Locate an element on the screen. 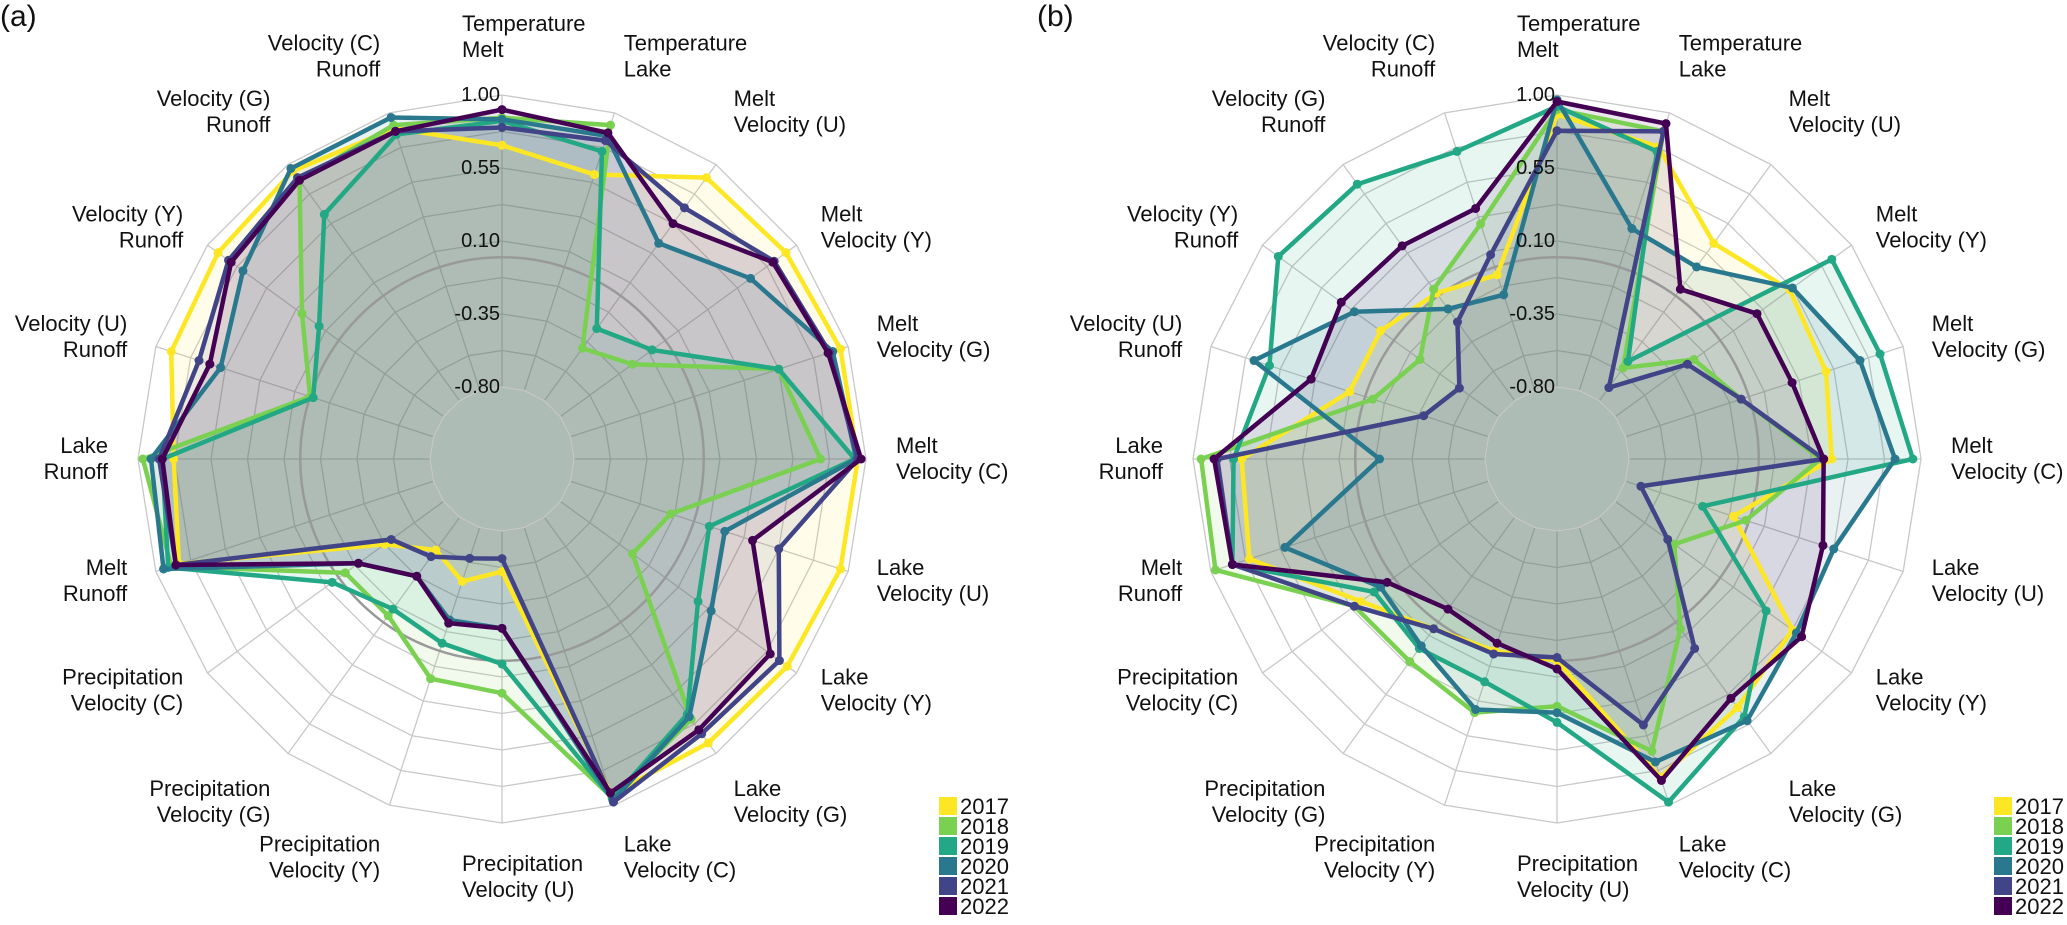  axis-label: Melt Velocity (G) is located at coordinates (1989, 336).